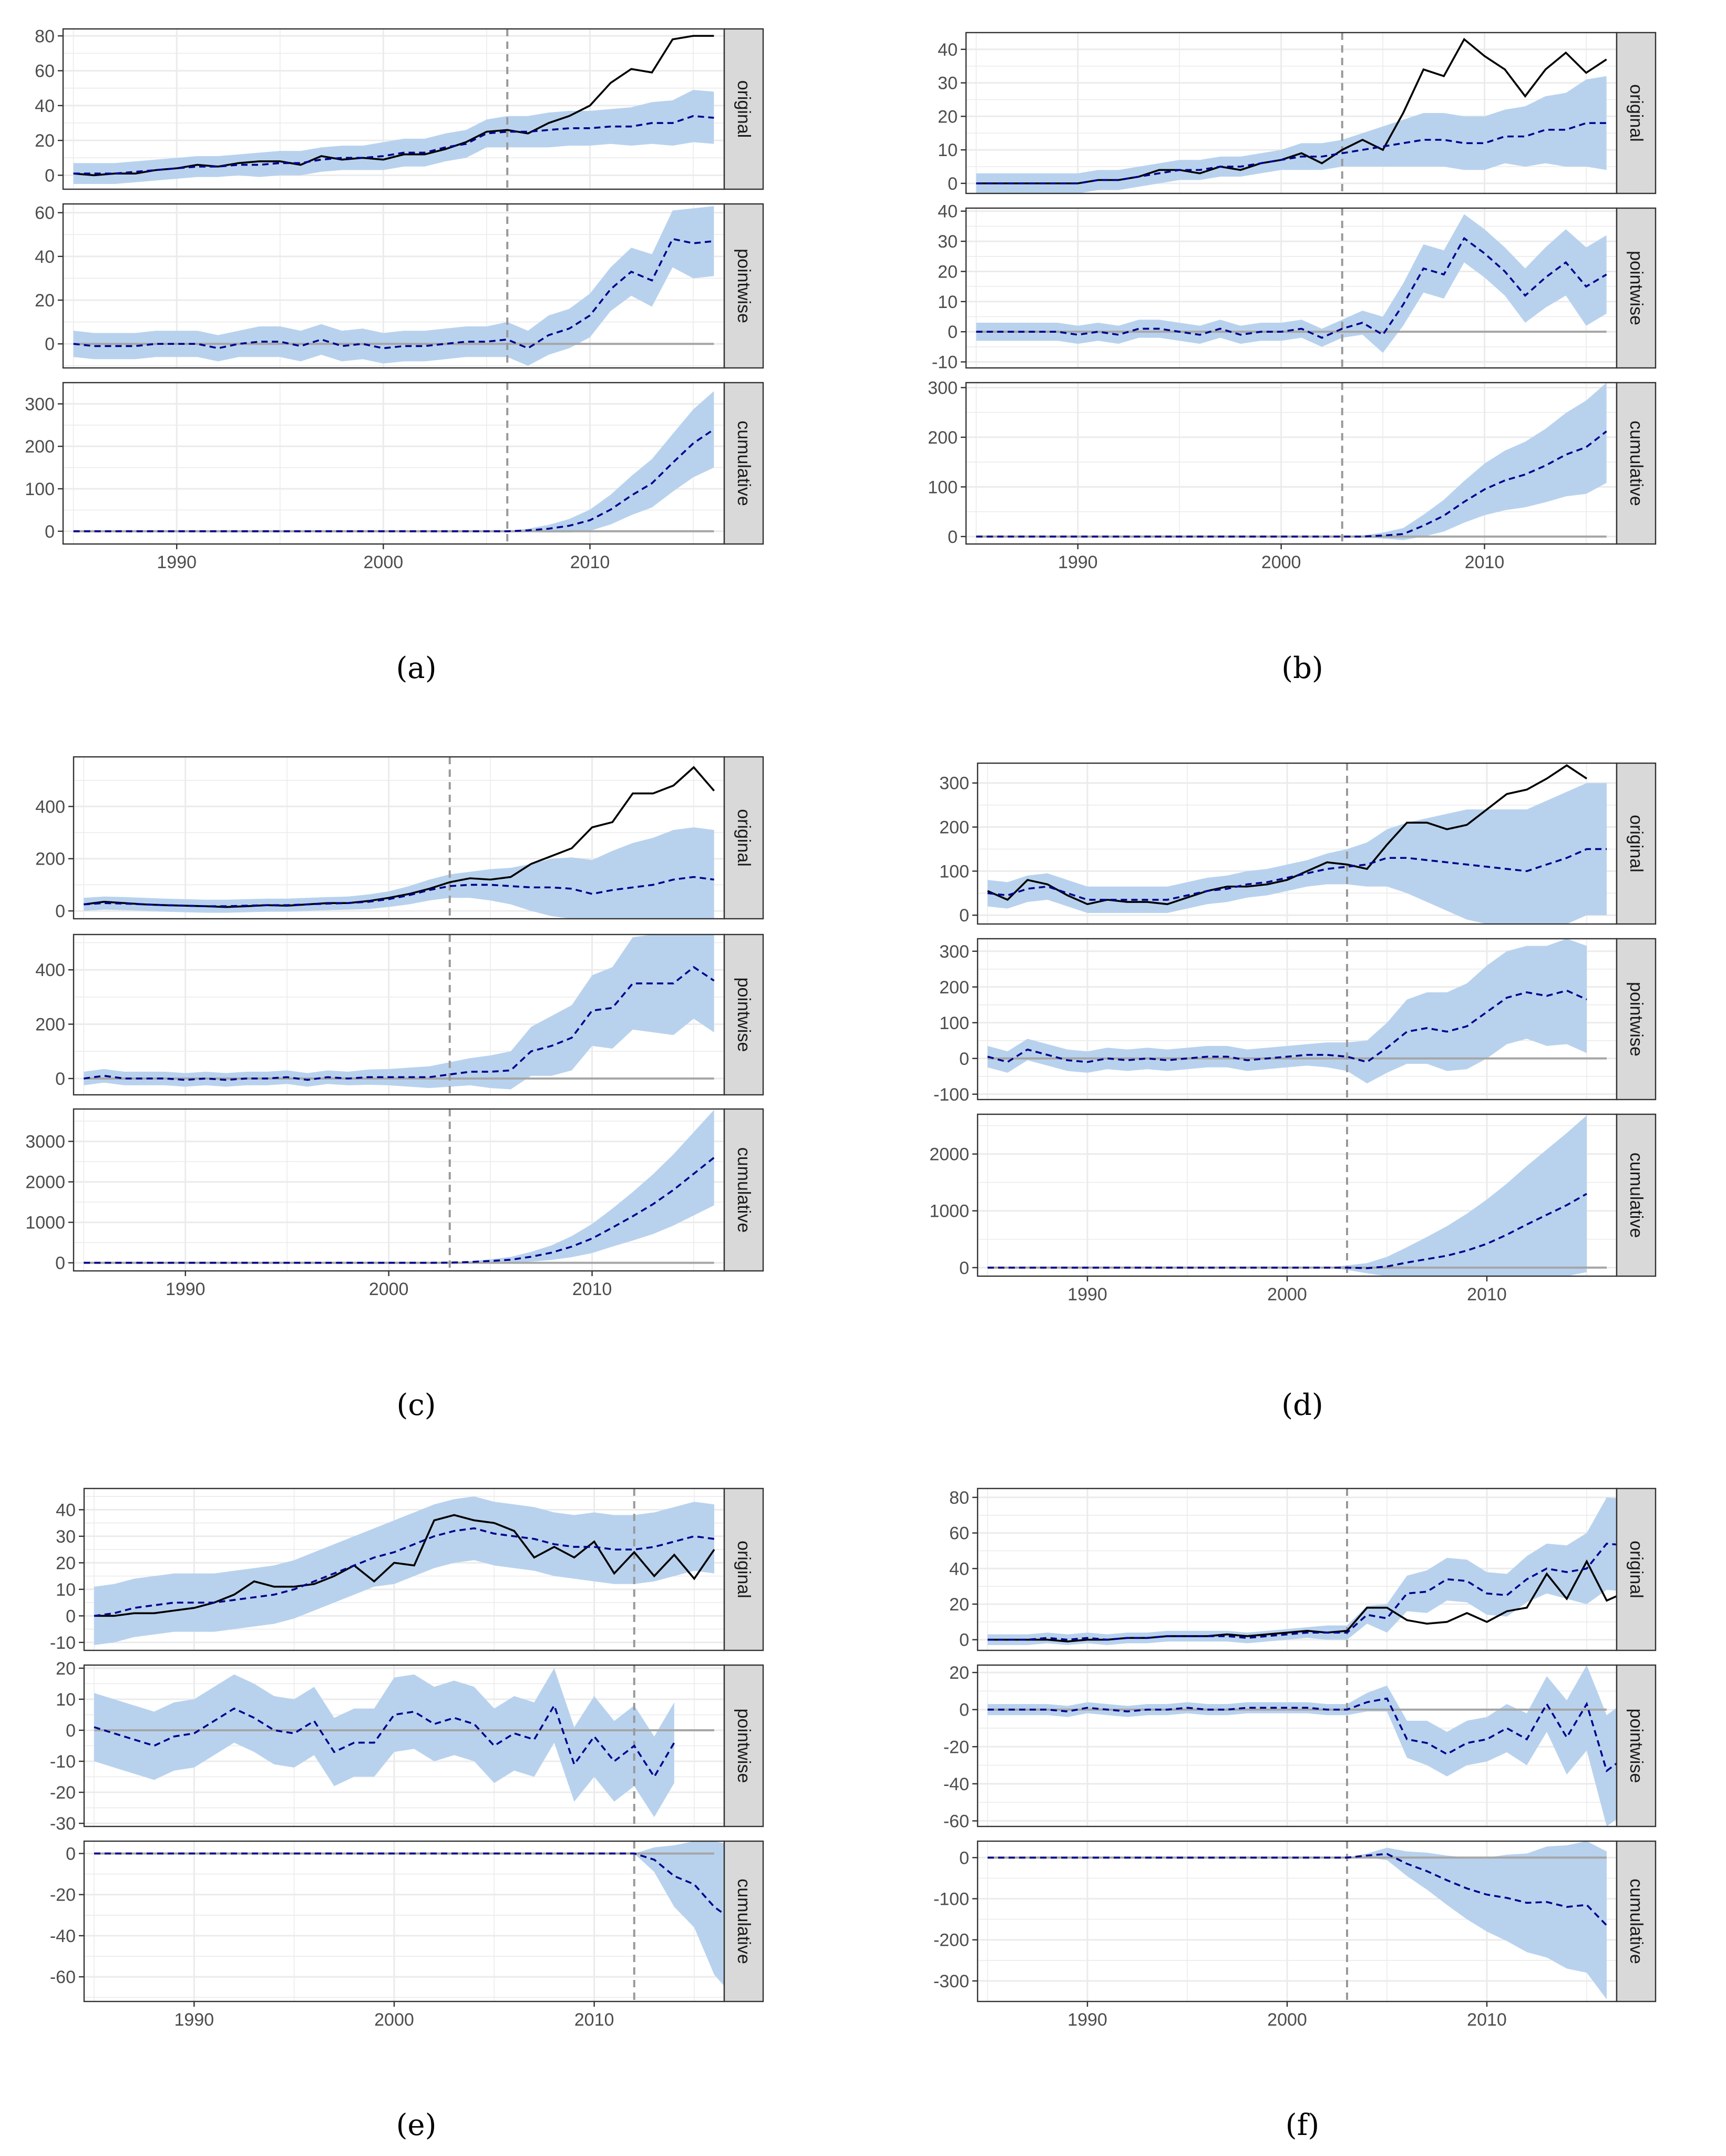  What do you see at coordinates (63, 1977) in the screenshot?
I see `y-tick-label: -60` at bounding box center [63, 1977].